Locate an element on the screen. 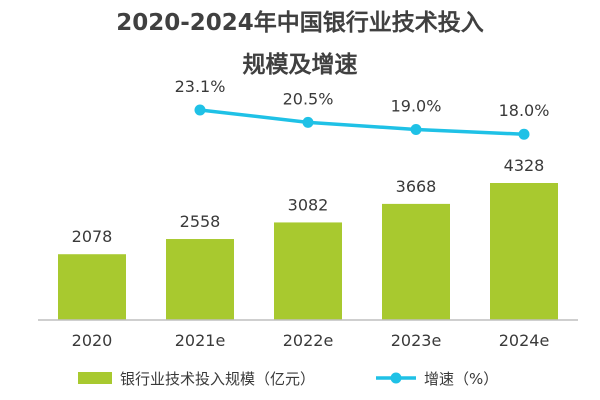 This screenshot has height=400, width=600. growth-point-2023e is located at coordinates (416, 129).